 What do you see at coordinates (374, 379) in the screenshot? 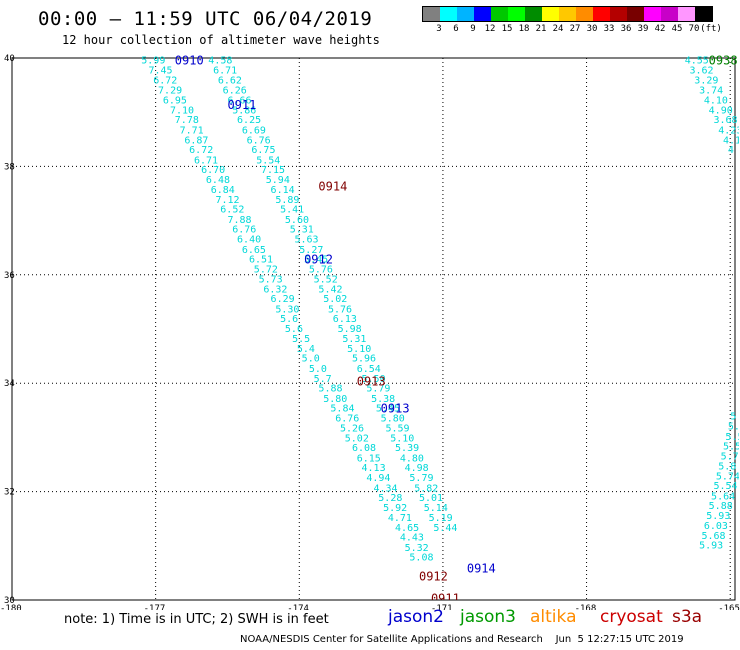
I see `swh-value: 5.50` at bounding box center [374, 379].